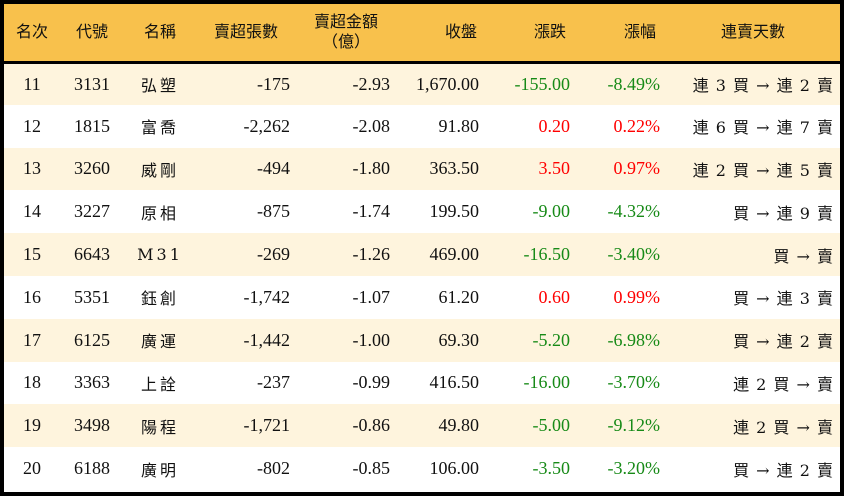 This screenshot has width=844, height=496. What do you see at coordinates (637, 296) in the screenshot?
I see `change-pct-cell: 0.99%` at bounding box center [637, 296].